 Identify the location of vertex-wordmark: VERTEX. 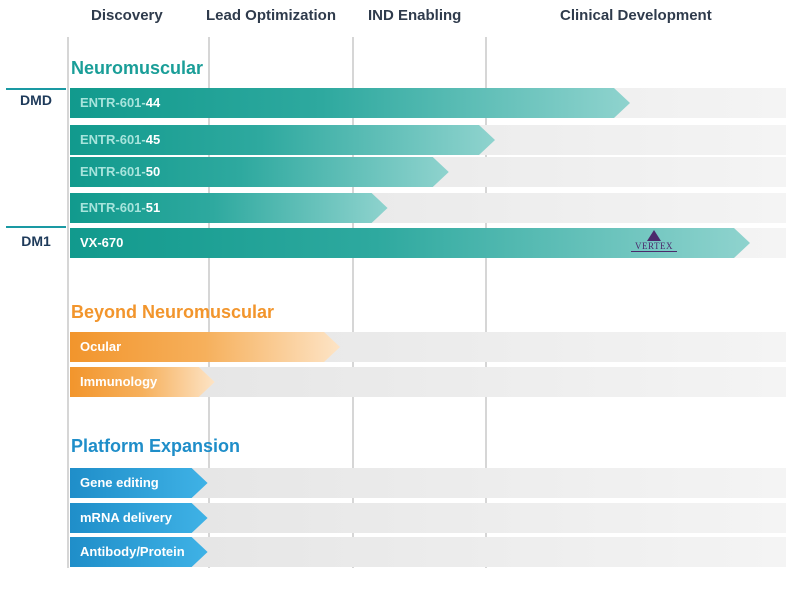
(654, 246).